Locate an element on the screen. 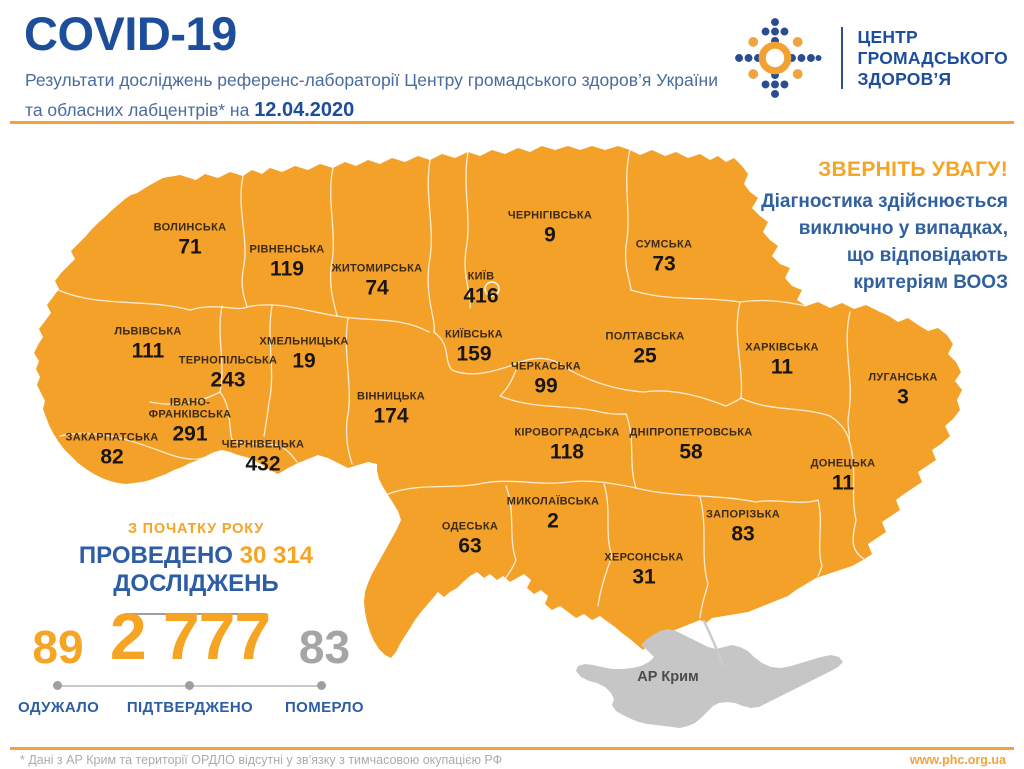  report-date: 12.04.2020 is located at coordinates (304, 110).